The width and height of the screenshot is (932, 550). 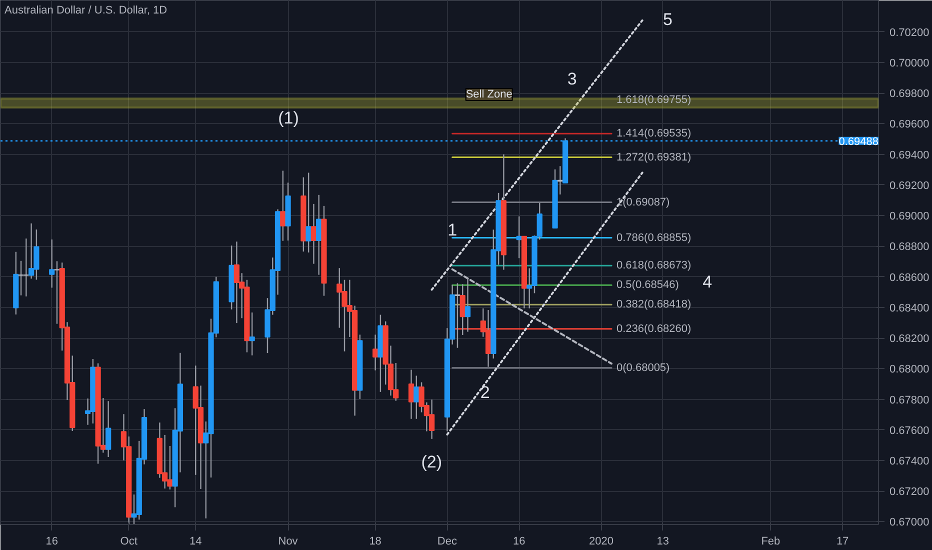 What do you see at coordinates (453, 230) in the screenshot?
I see `annotation: 1` at bounding box center [453, 230].